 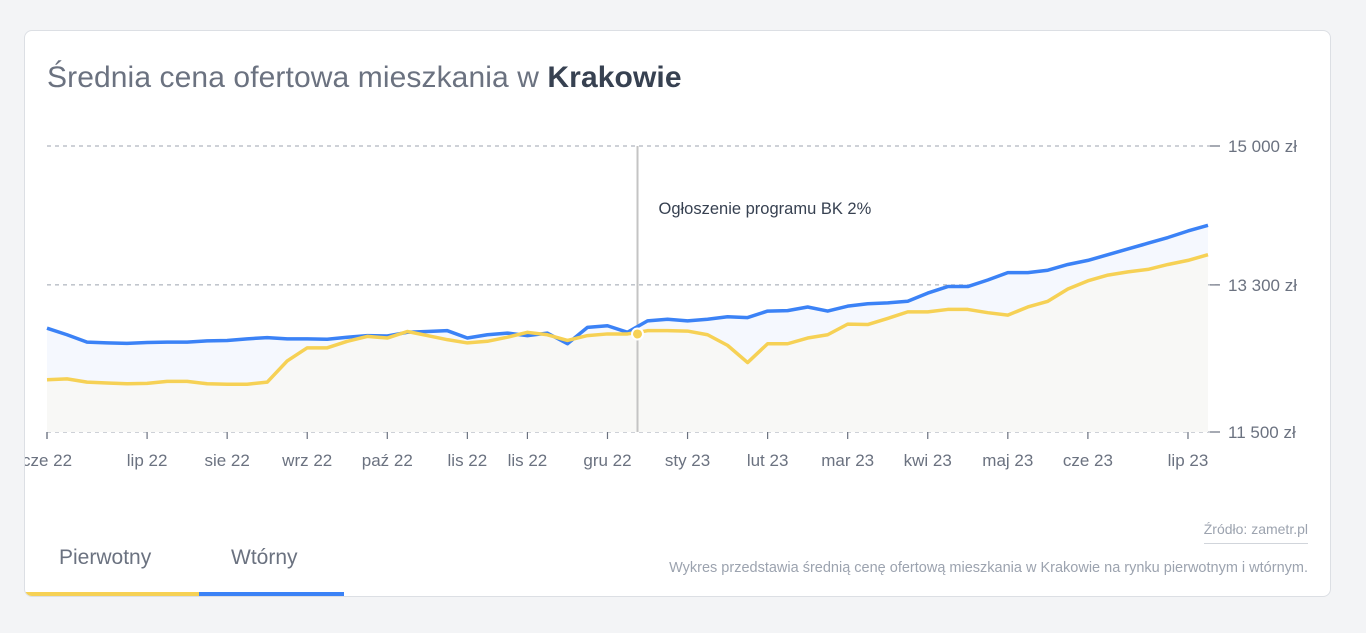 I want to click on x-tick-label: kwi 23, so click(x=928, y=460).